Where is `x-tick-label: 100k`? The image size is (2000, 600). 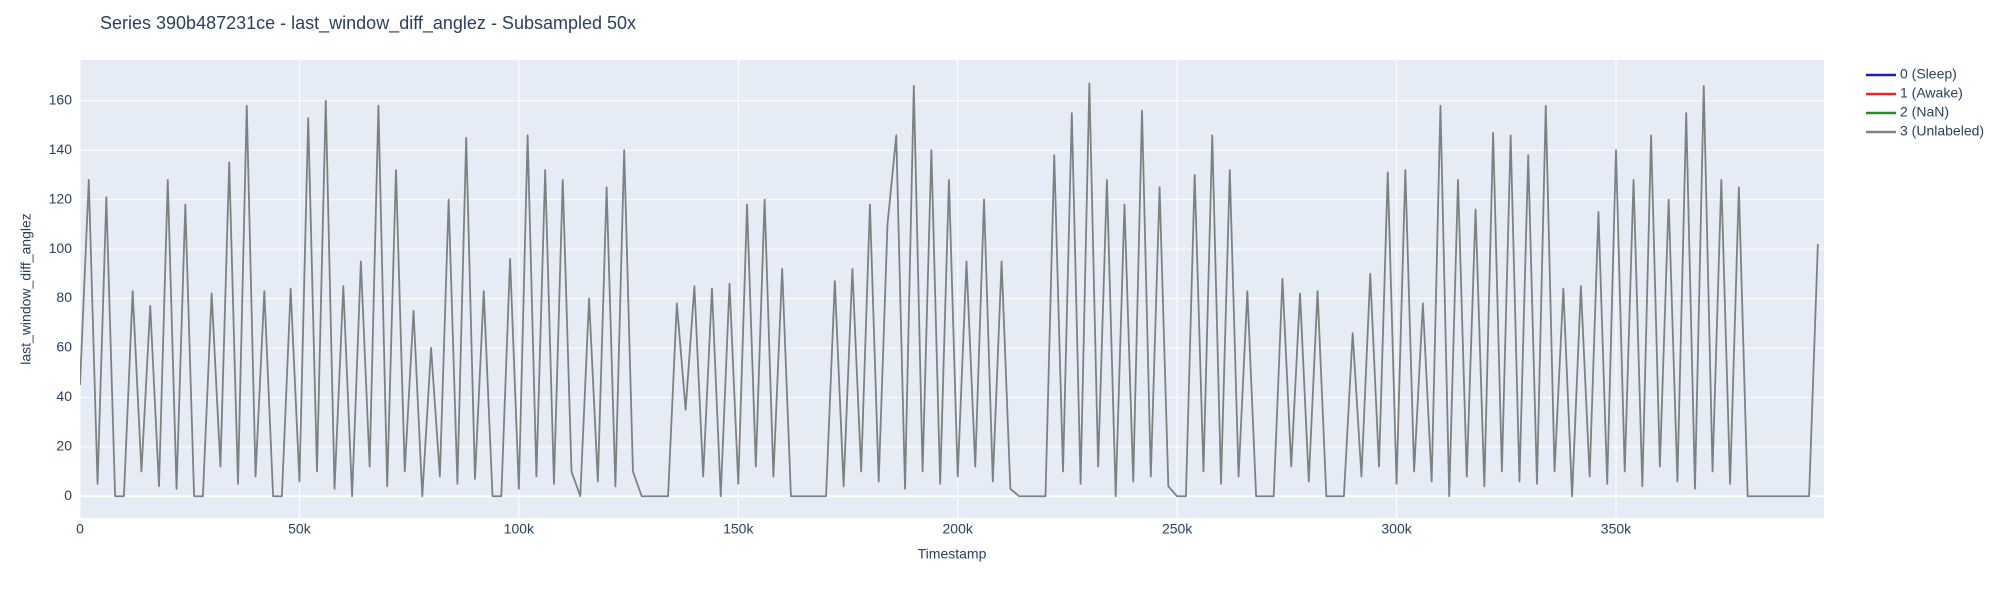 x-tick-label: 100k is located at coordinates (519, 529).